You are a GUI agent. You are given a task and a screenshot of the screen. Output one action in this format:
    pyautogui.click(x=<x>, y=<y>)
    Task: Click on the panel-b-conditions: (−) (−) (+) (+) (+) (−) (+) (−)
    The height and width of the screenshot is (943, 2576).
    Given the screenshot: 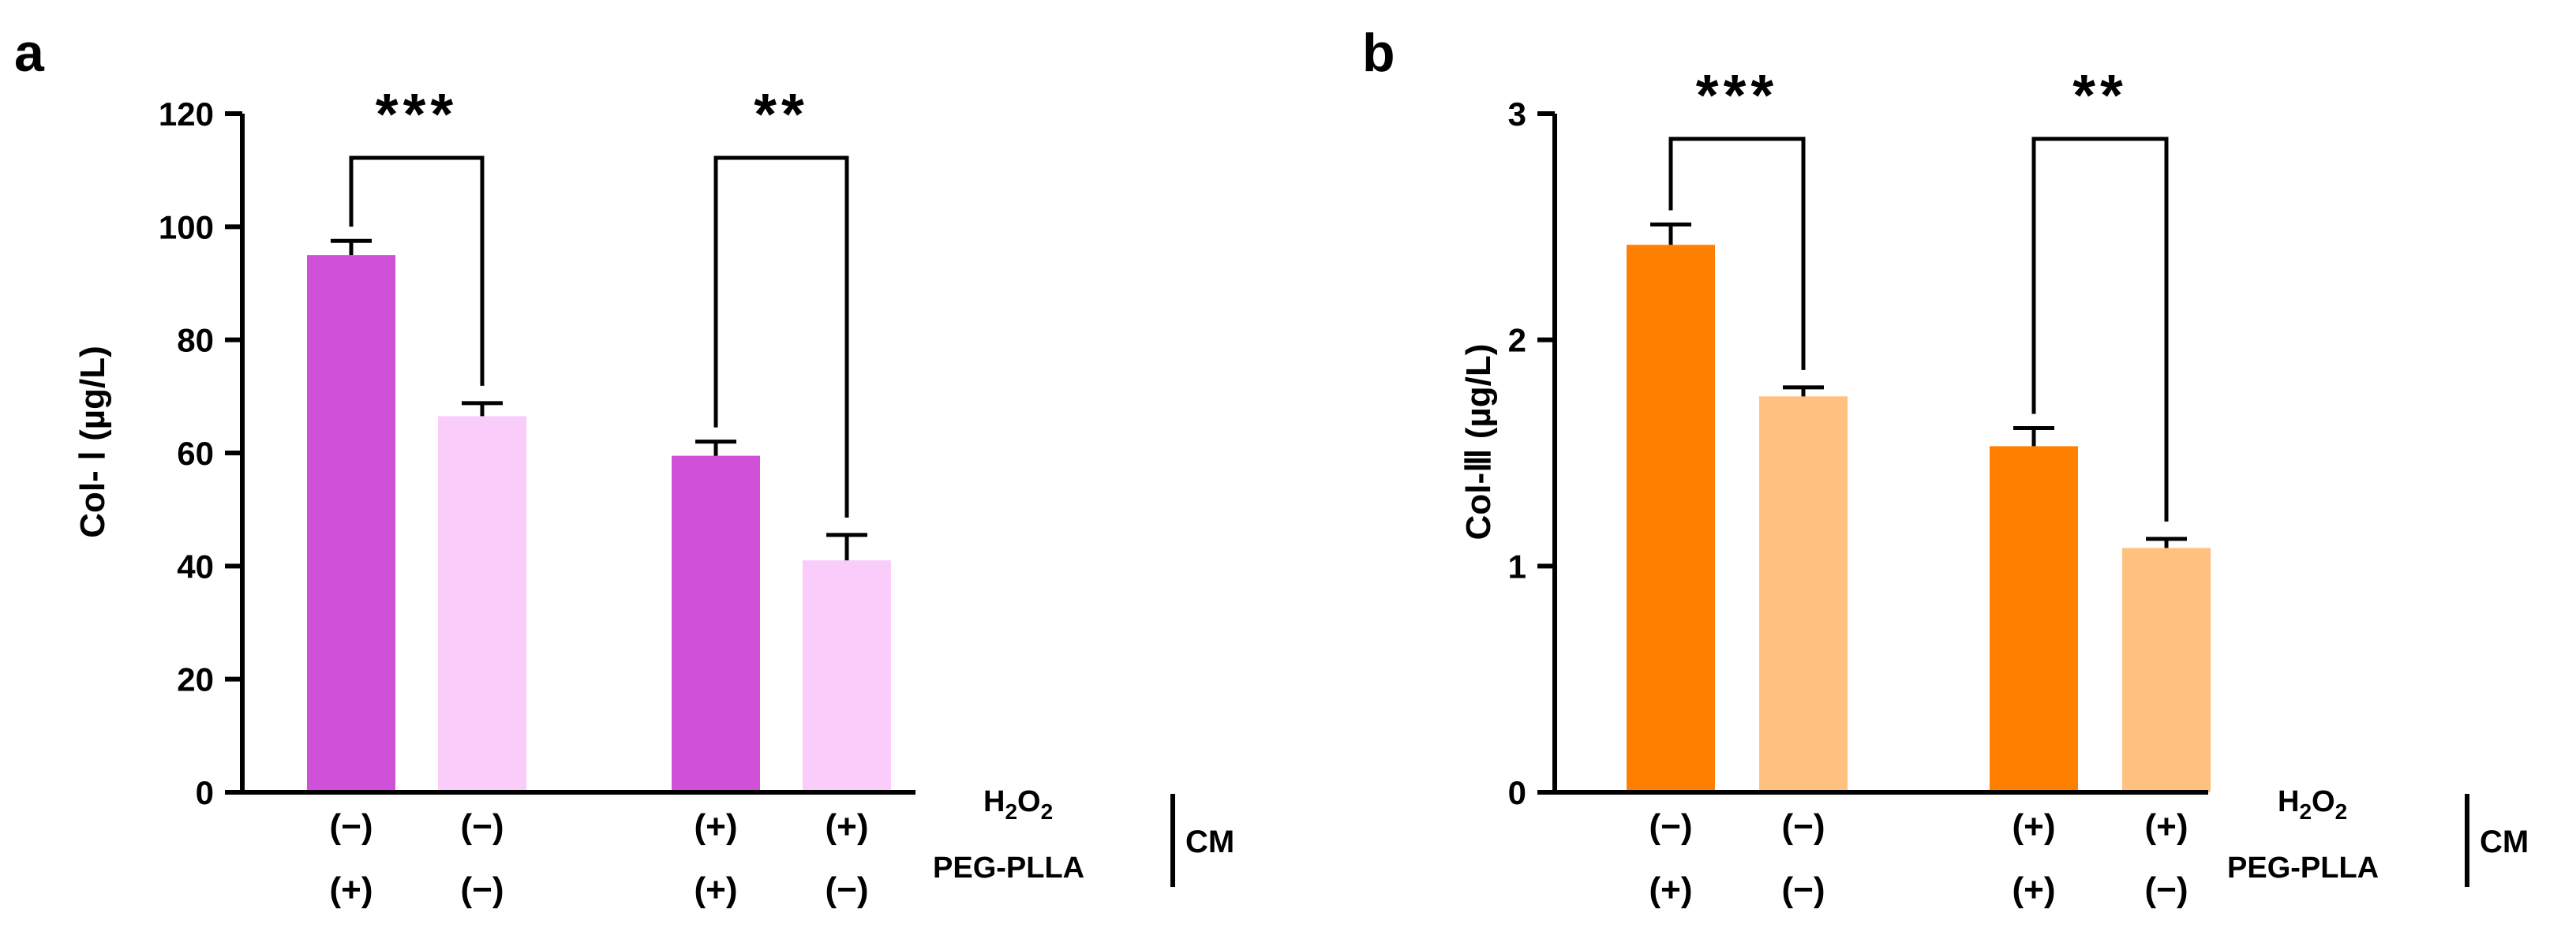 What is the action you would take?
    pyautogui.click(x=1918, y=858)
    